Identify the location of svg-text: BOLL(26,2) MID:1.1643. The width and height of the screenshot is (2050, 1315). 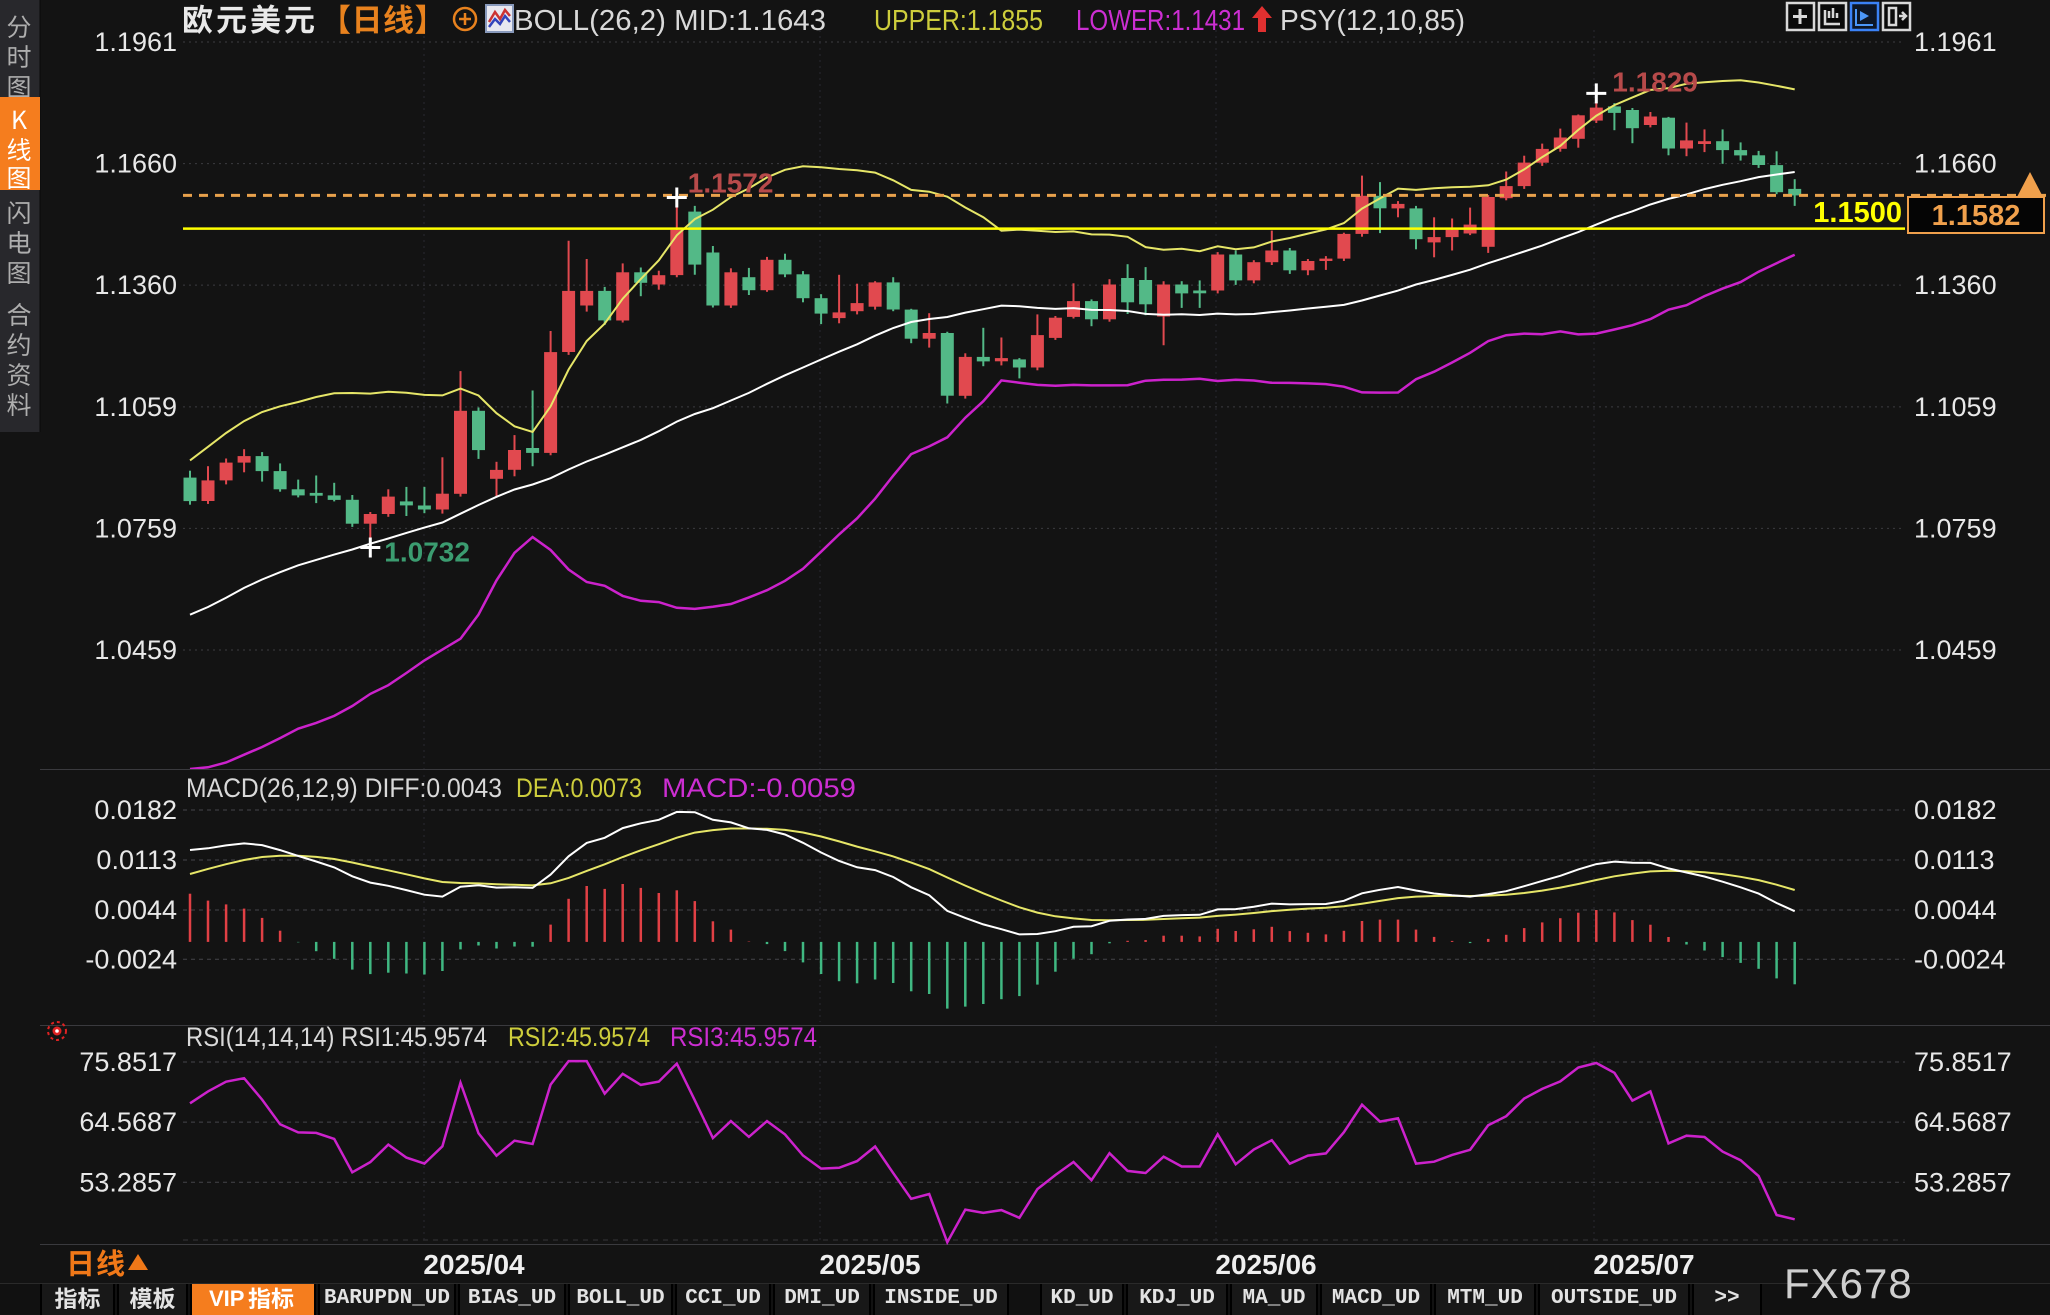
(670, 21).